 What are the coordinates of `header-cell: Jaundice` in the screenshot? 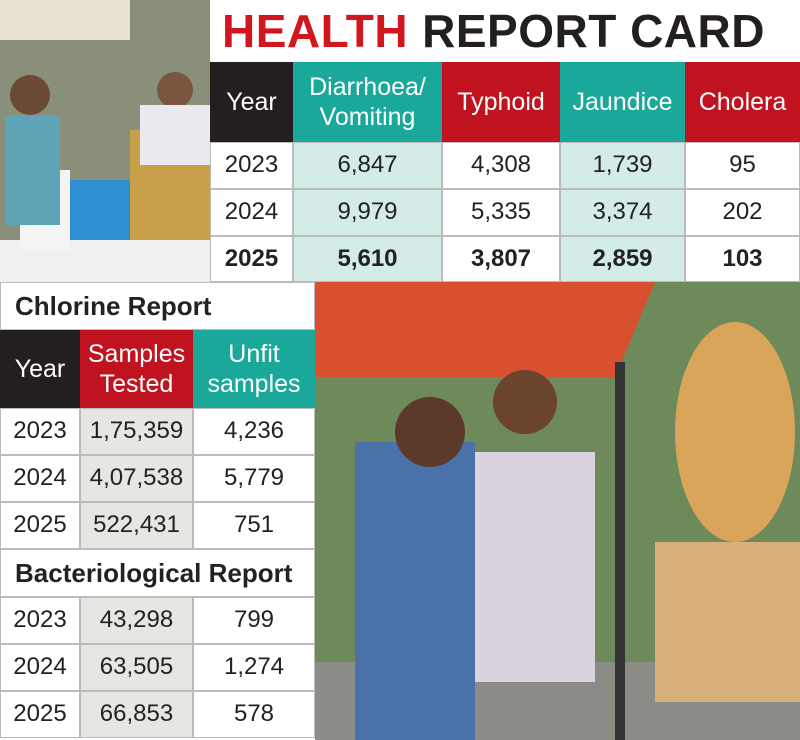 It's located at (622, 102).